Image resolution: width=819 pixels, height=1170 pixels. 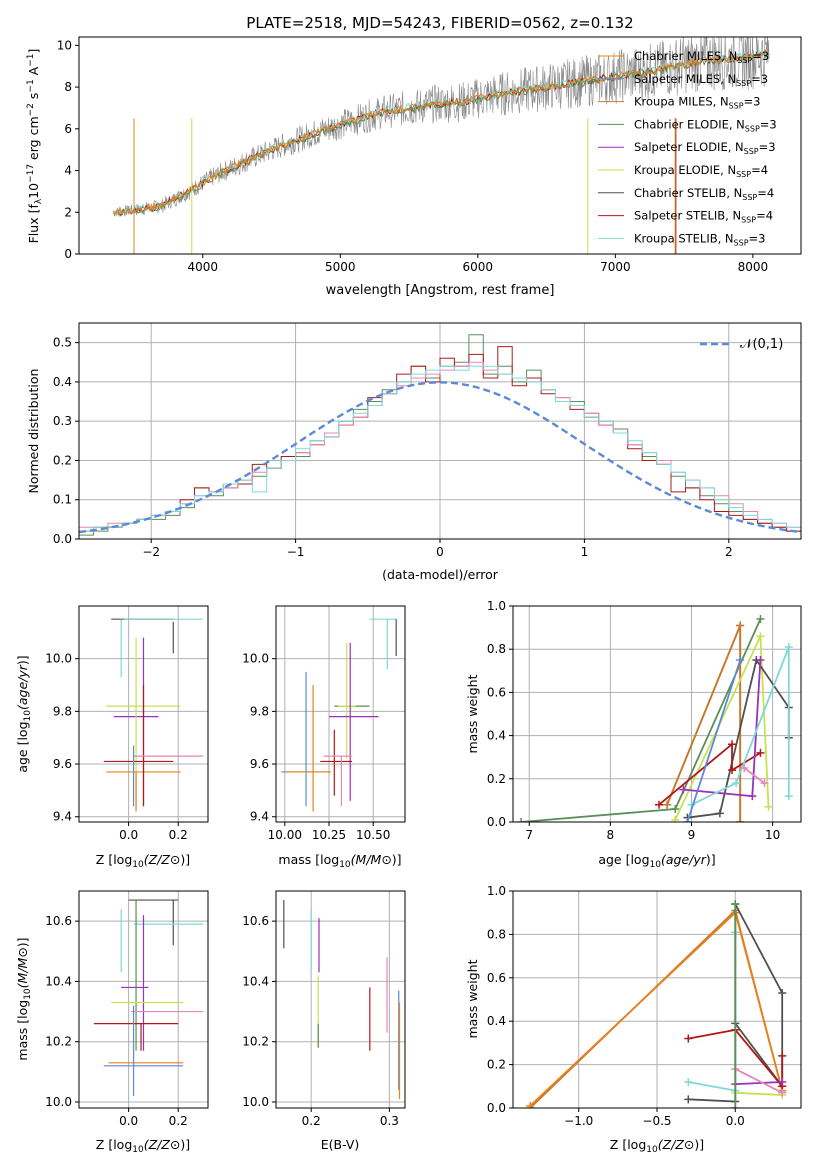 What do you see at coordinates (701, 171) in the screenshot?
I see `legend-label: Kroupa ELODIE, NSSP=4` at bounding box center [701, 171].